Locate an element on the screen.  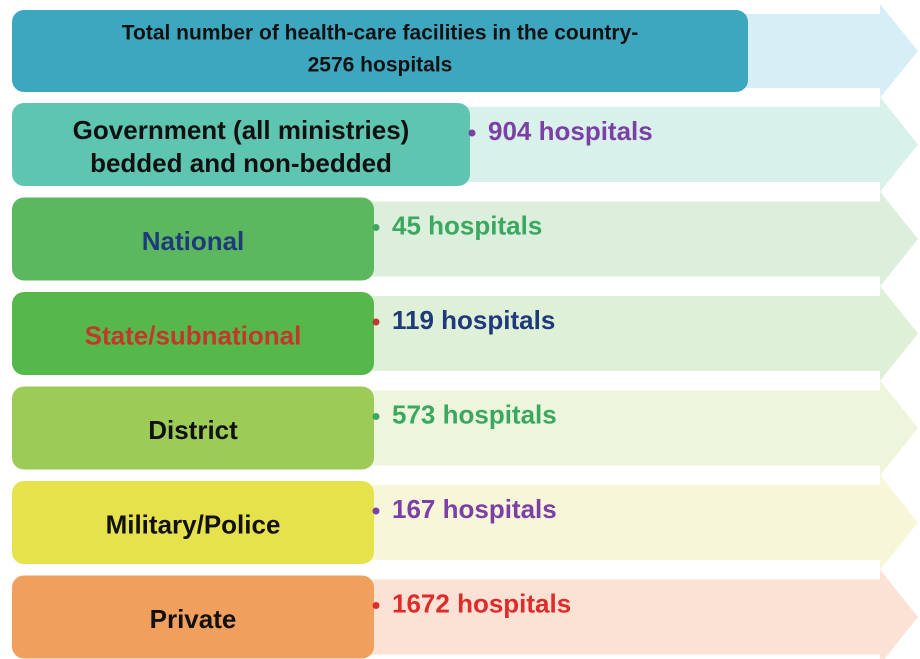
category-label: National is located at coordinates (193, 241).